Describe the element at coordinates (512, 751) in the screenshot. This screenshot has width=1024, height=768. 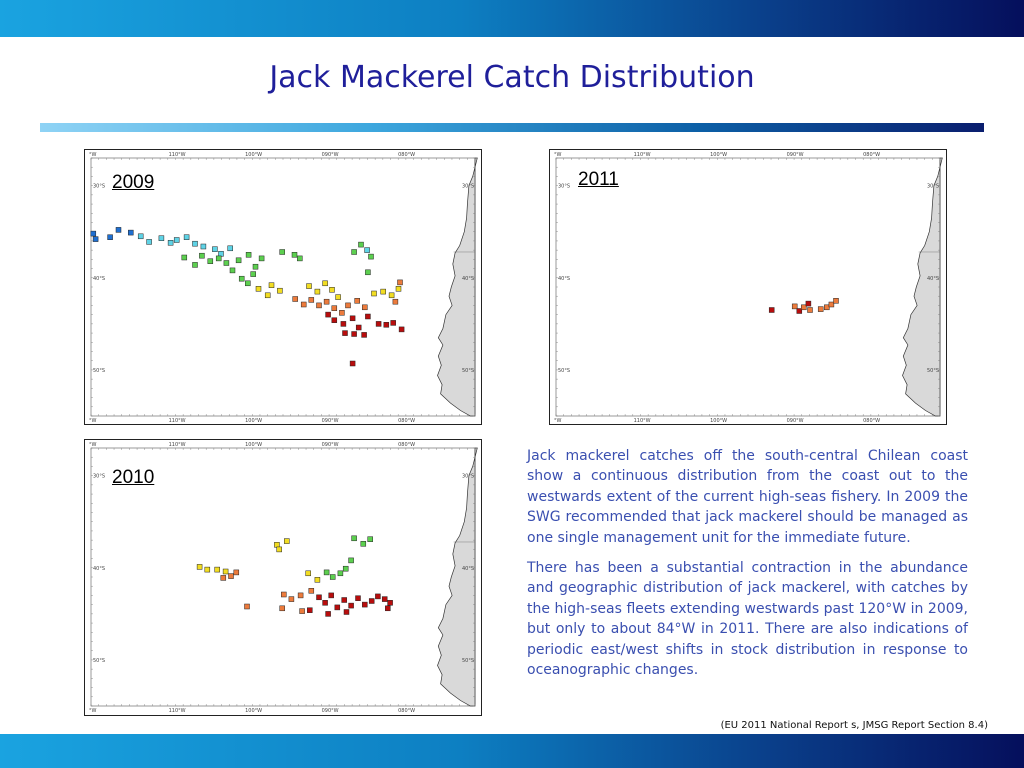
I see `bottom-banner` at that location.